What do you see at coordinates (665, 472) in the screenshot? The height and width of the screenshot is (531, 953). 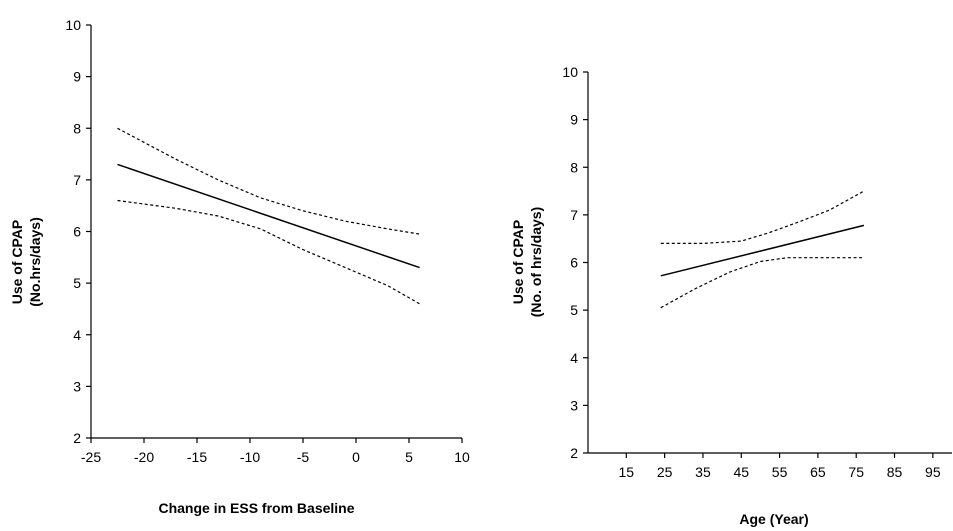 I see `x-tick-label: 25` at bounding box center [665, 472].